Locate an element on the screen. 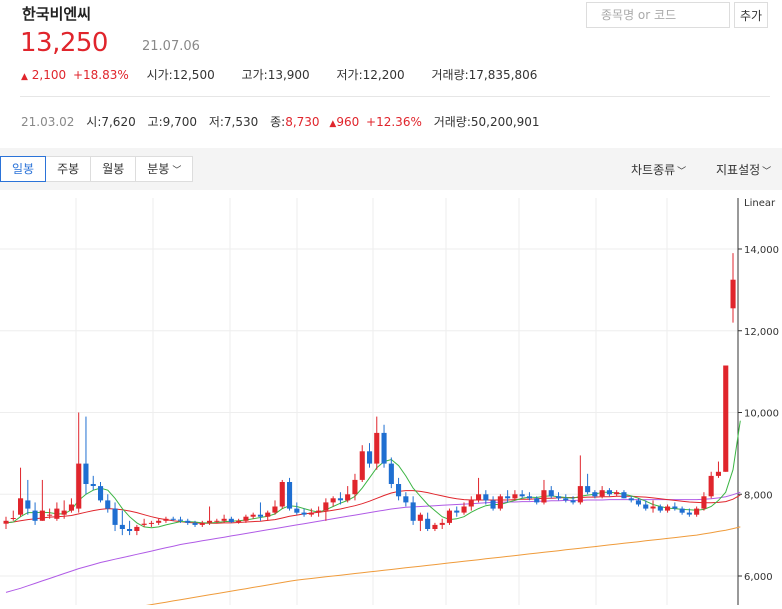  y-tick-label: 10,000 is located at coordinates (761, 414).